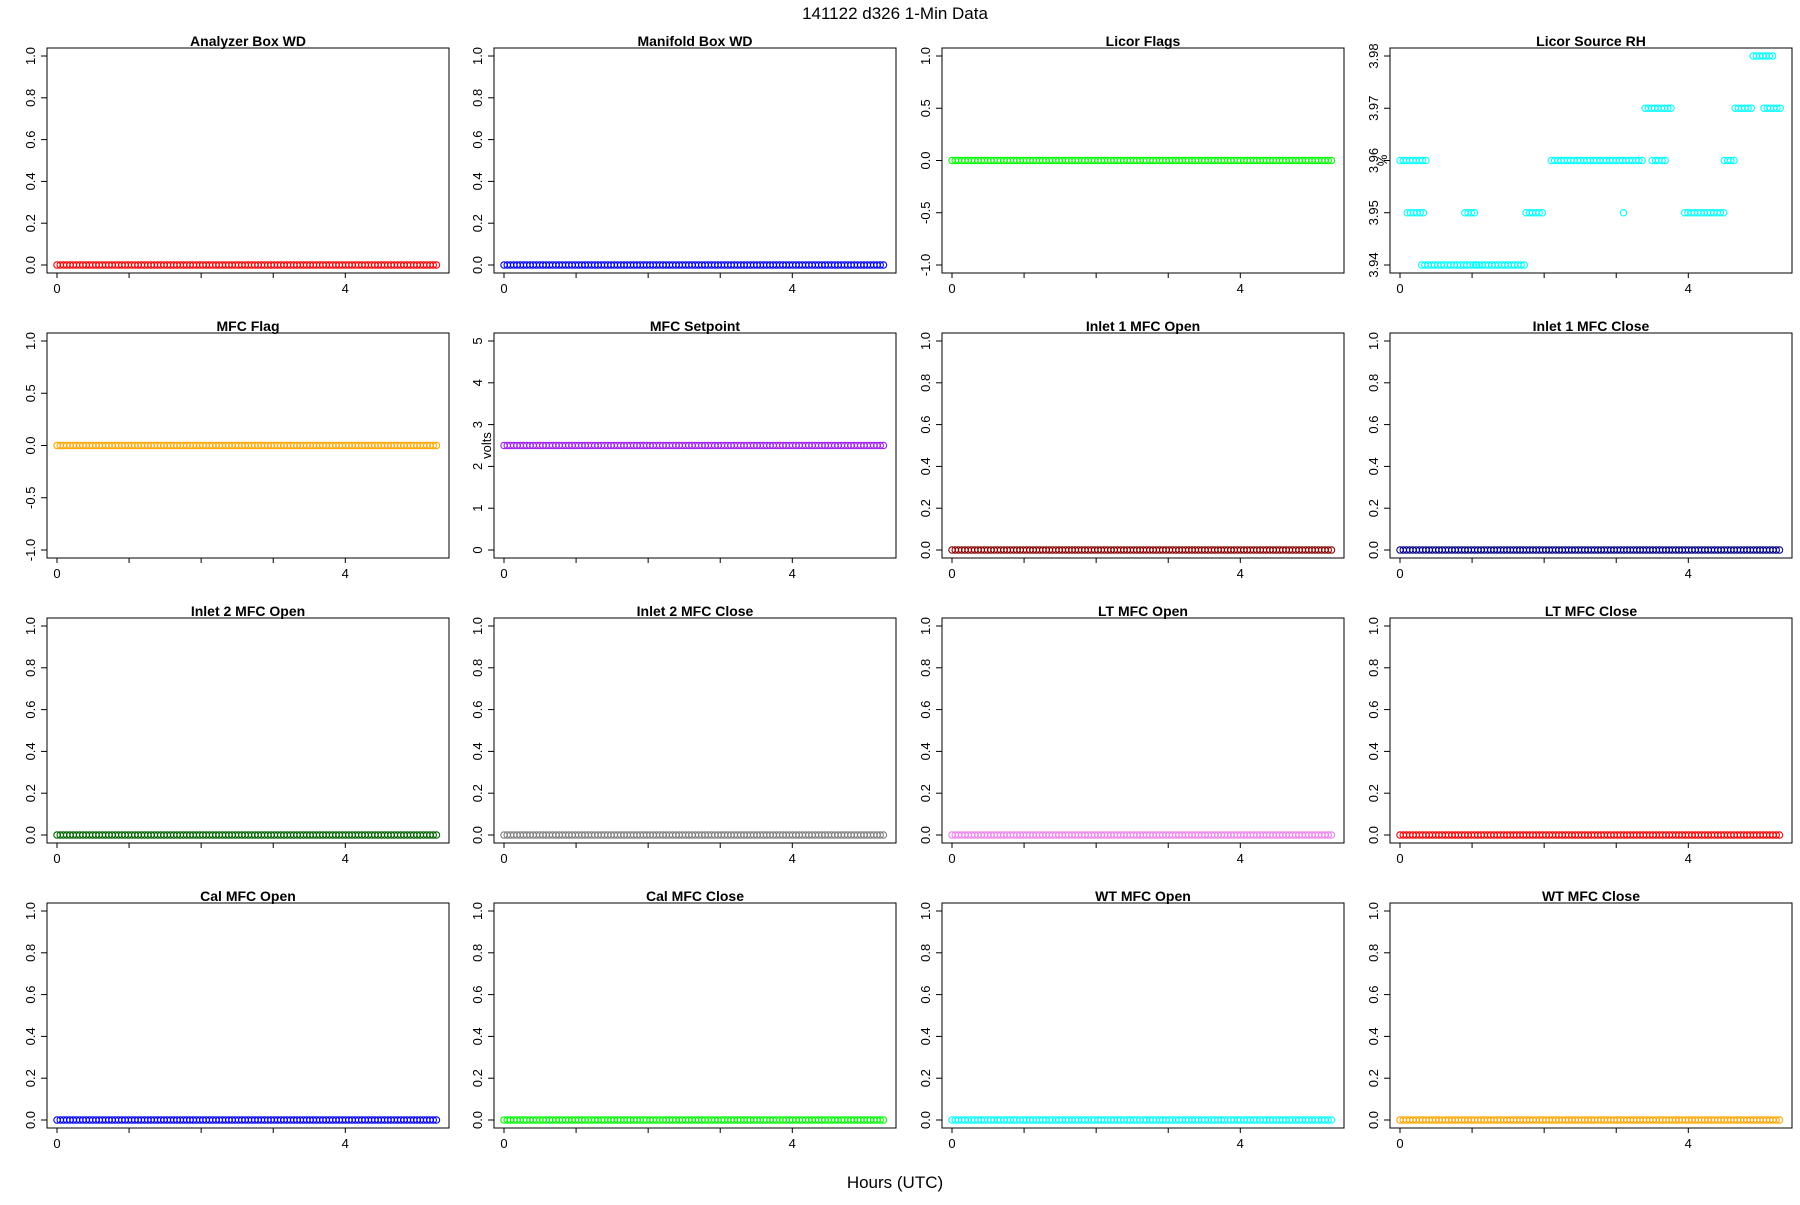 Image resolution: width=1800 pixels, height=1205 pixels. What do you see at coordinates (895, 1182) in the screenshot?
I see `figure-x-axis-label: Hours (UTC)` at bounding box center [895, 1182].